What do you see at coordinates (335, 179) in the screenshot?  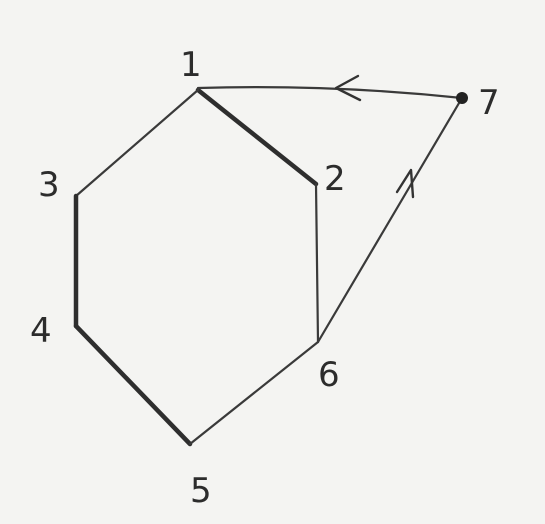 I see `node-label-2: 2` at bounding box center [335, 179].